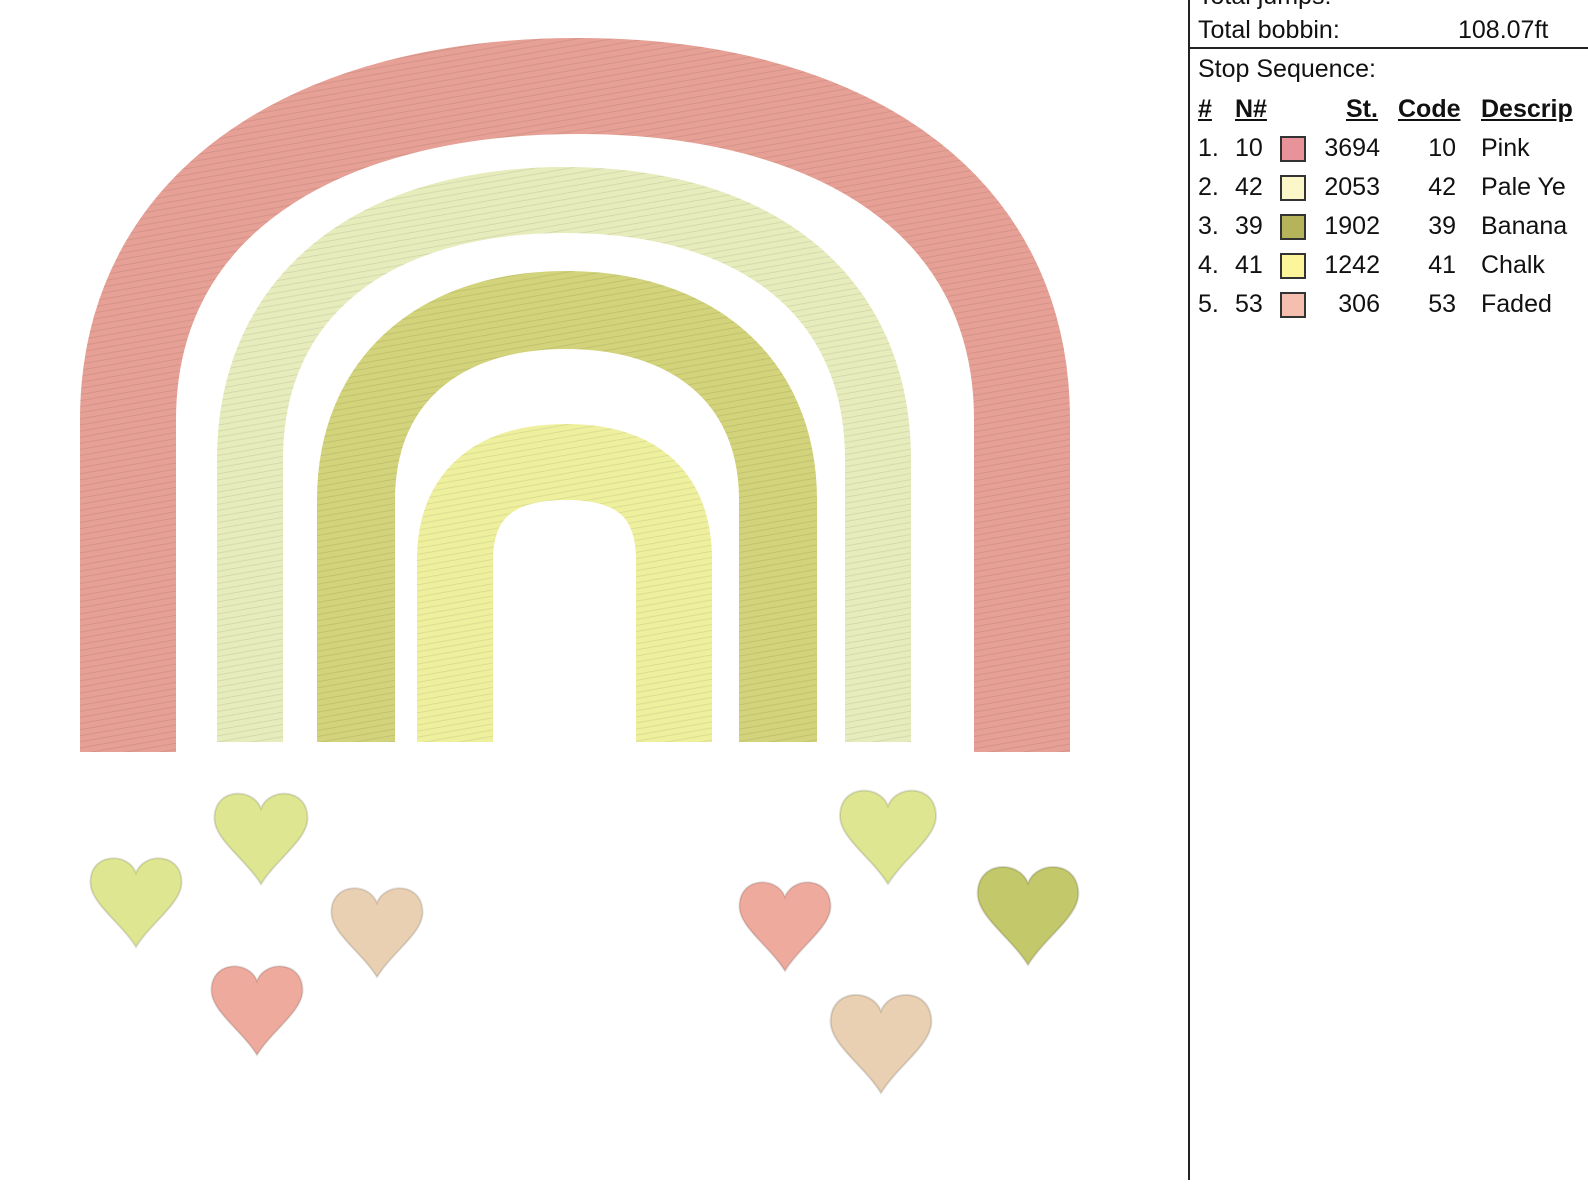  I want to click on thread-description: Chalk, so click(1513, 265).